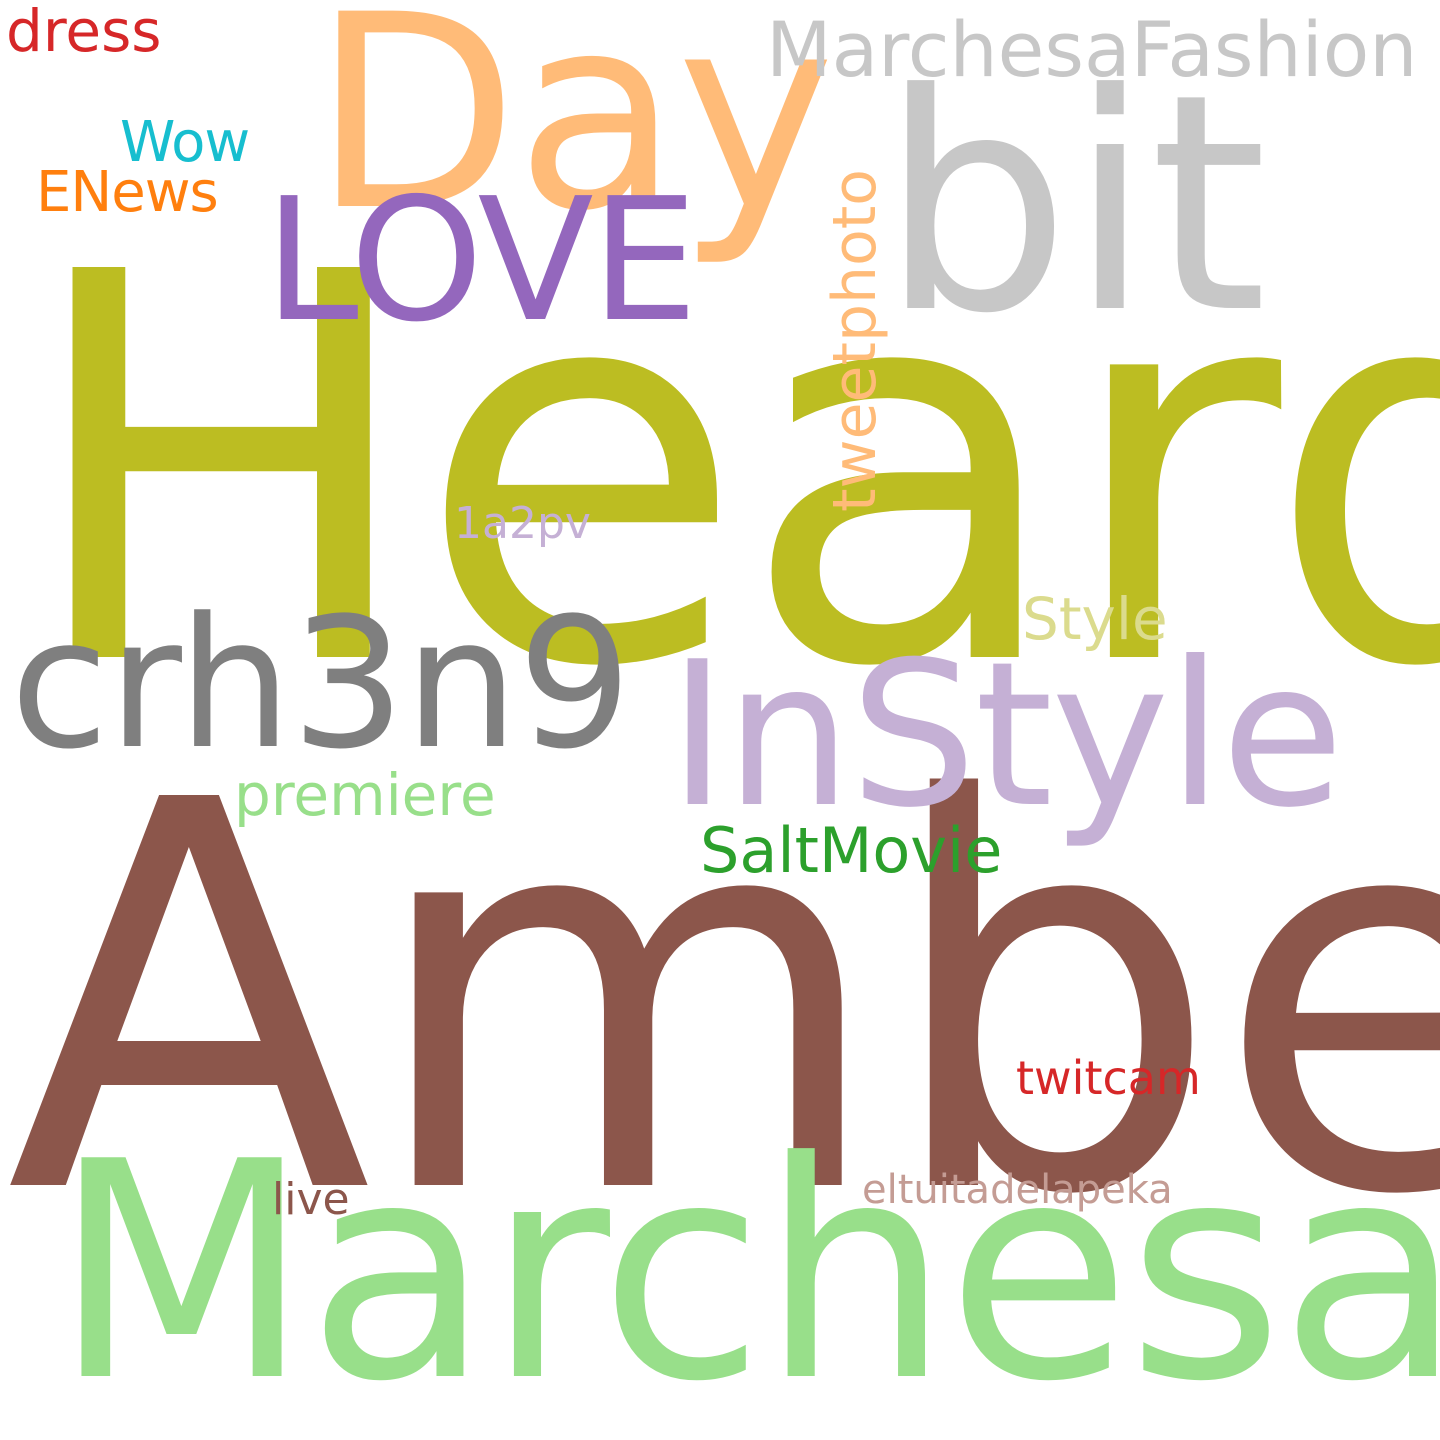  Describe the element at coordinates (855, 340) in the screenshot. I see `word-tweetphoto: tweetphoto` at that location.